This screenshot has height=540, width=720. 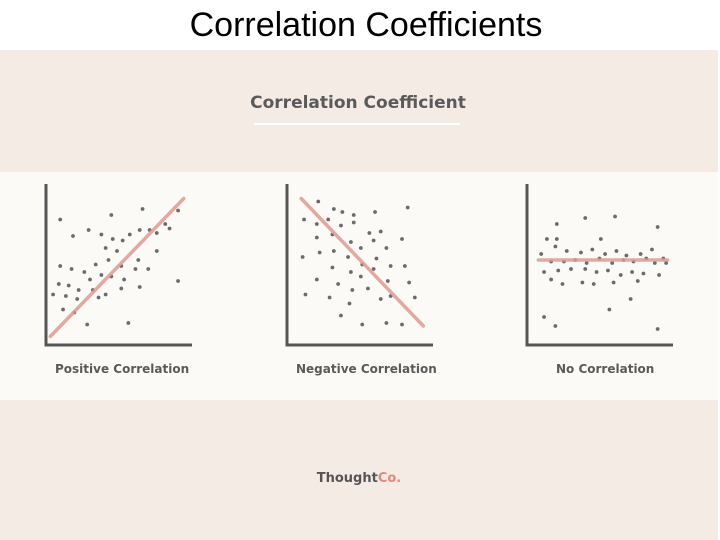 What do you see at coordinates (347, 478) in the screenshot?
I see `brand-logo-primary: Thought` at bounding box center [347, 478].